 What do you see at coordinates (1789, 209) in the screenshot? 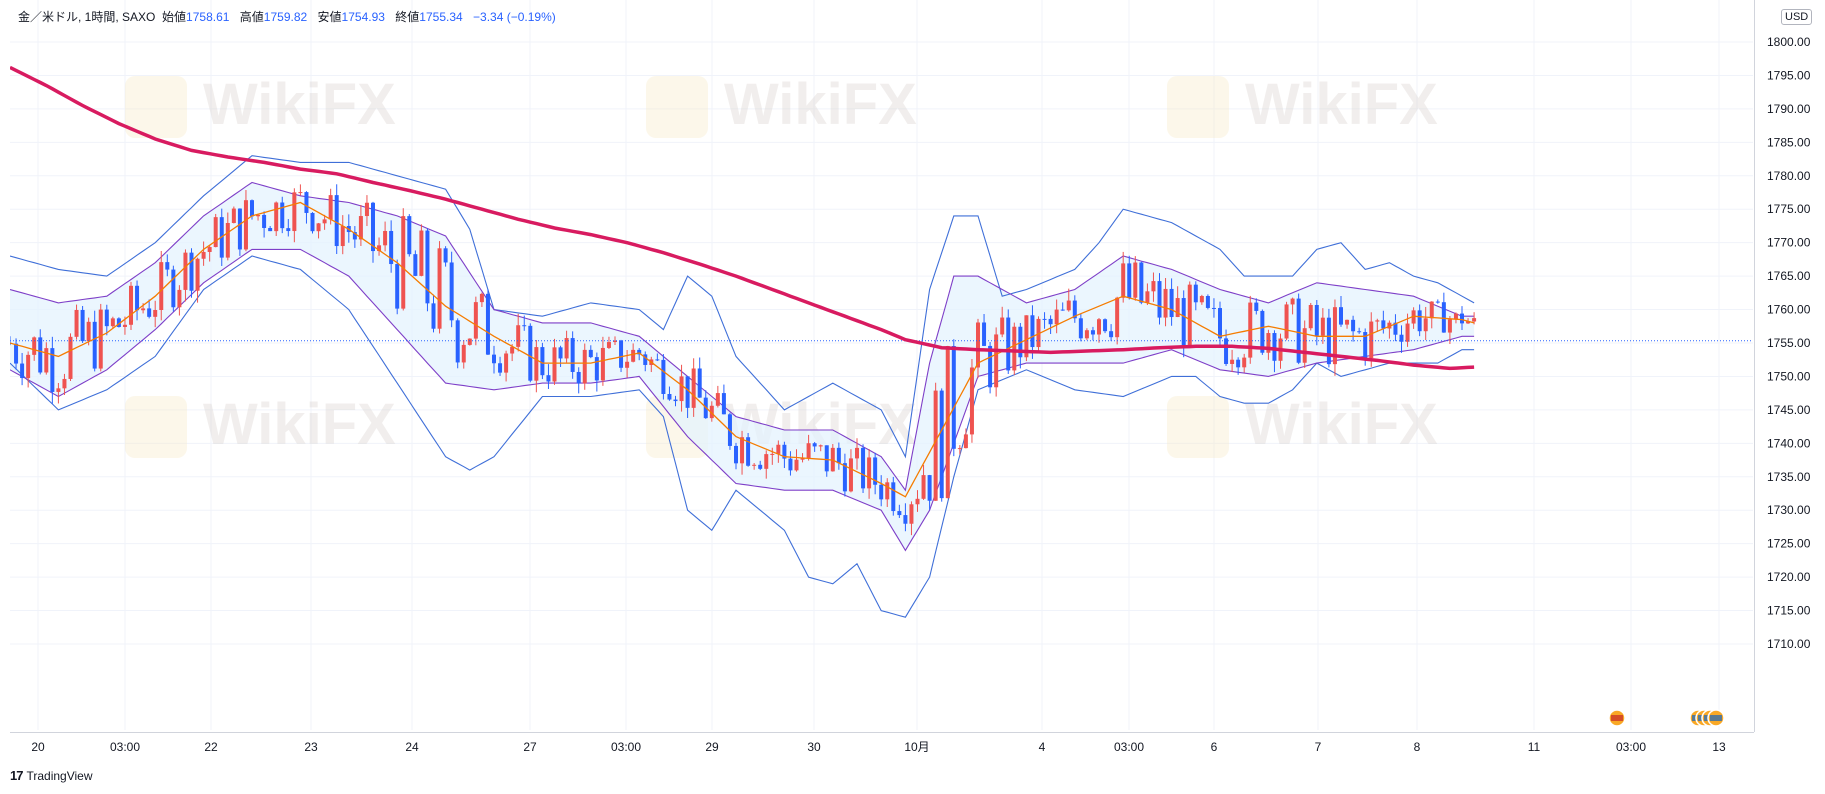
I see `price-tick-label: 1775.00` at bounding box center [1789, 209].